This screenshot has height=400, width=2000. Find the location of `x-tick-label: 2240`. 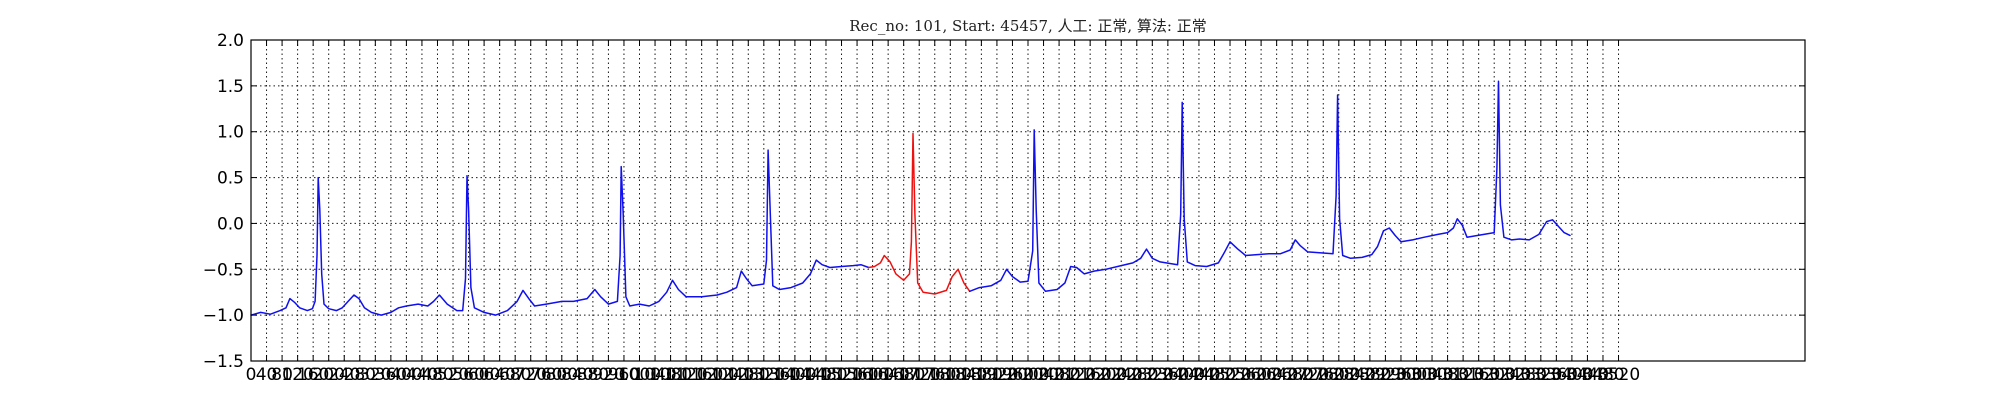

x-tick-label: 2240 is located at coordinates (1121, 375).